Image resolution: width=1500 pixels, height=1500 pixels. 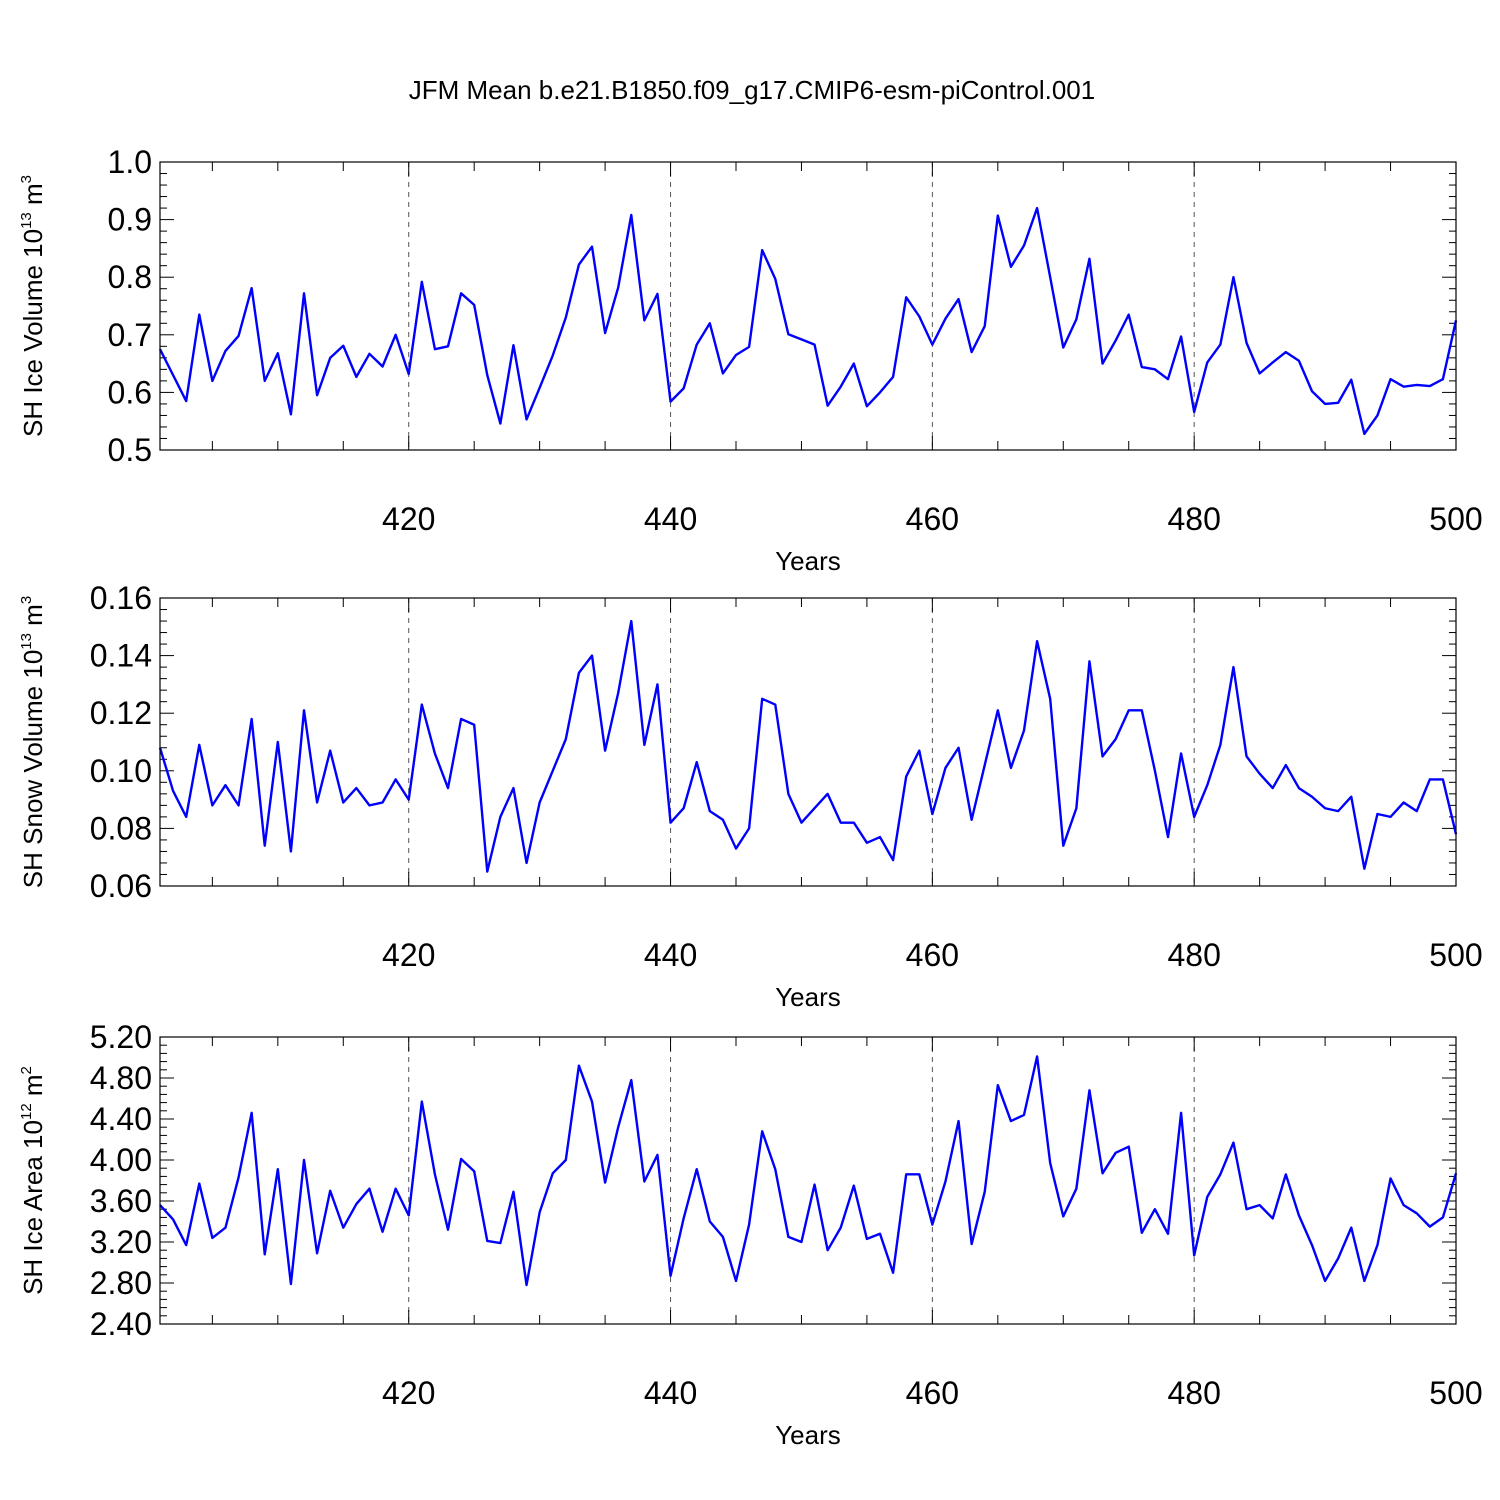 What do you see at coordinates (121, 771) in the screenshot?
I see `y-tick-label: 0.10` at bounding box center [121, 771].